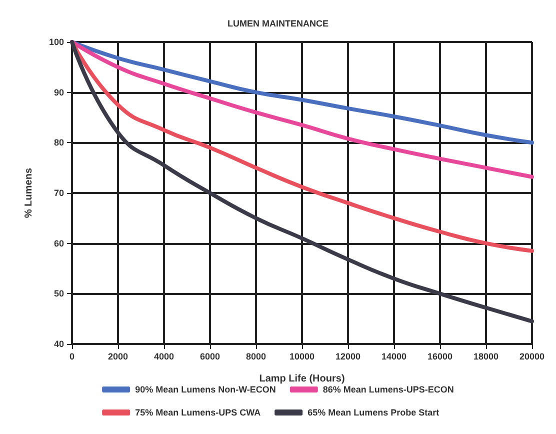 This screenshot has height=434, width=556. Describe the element at coordinates (388, 389) in the screenshot. I see `legend-label: 86% Mean Lumens-UPS-ECON` at that location.